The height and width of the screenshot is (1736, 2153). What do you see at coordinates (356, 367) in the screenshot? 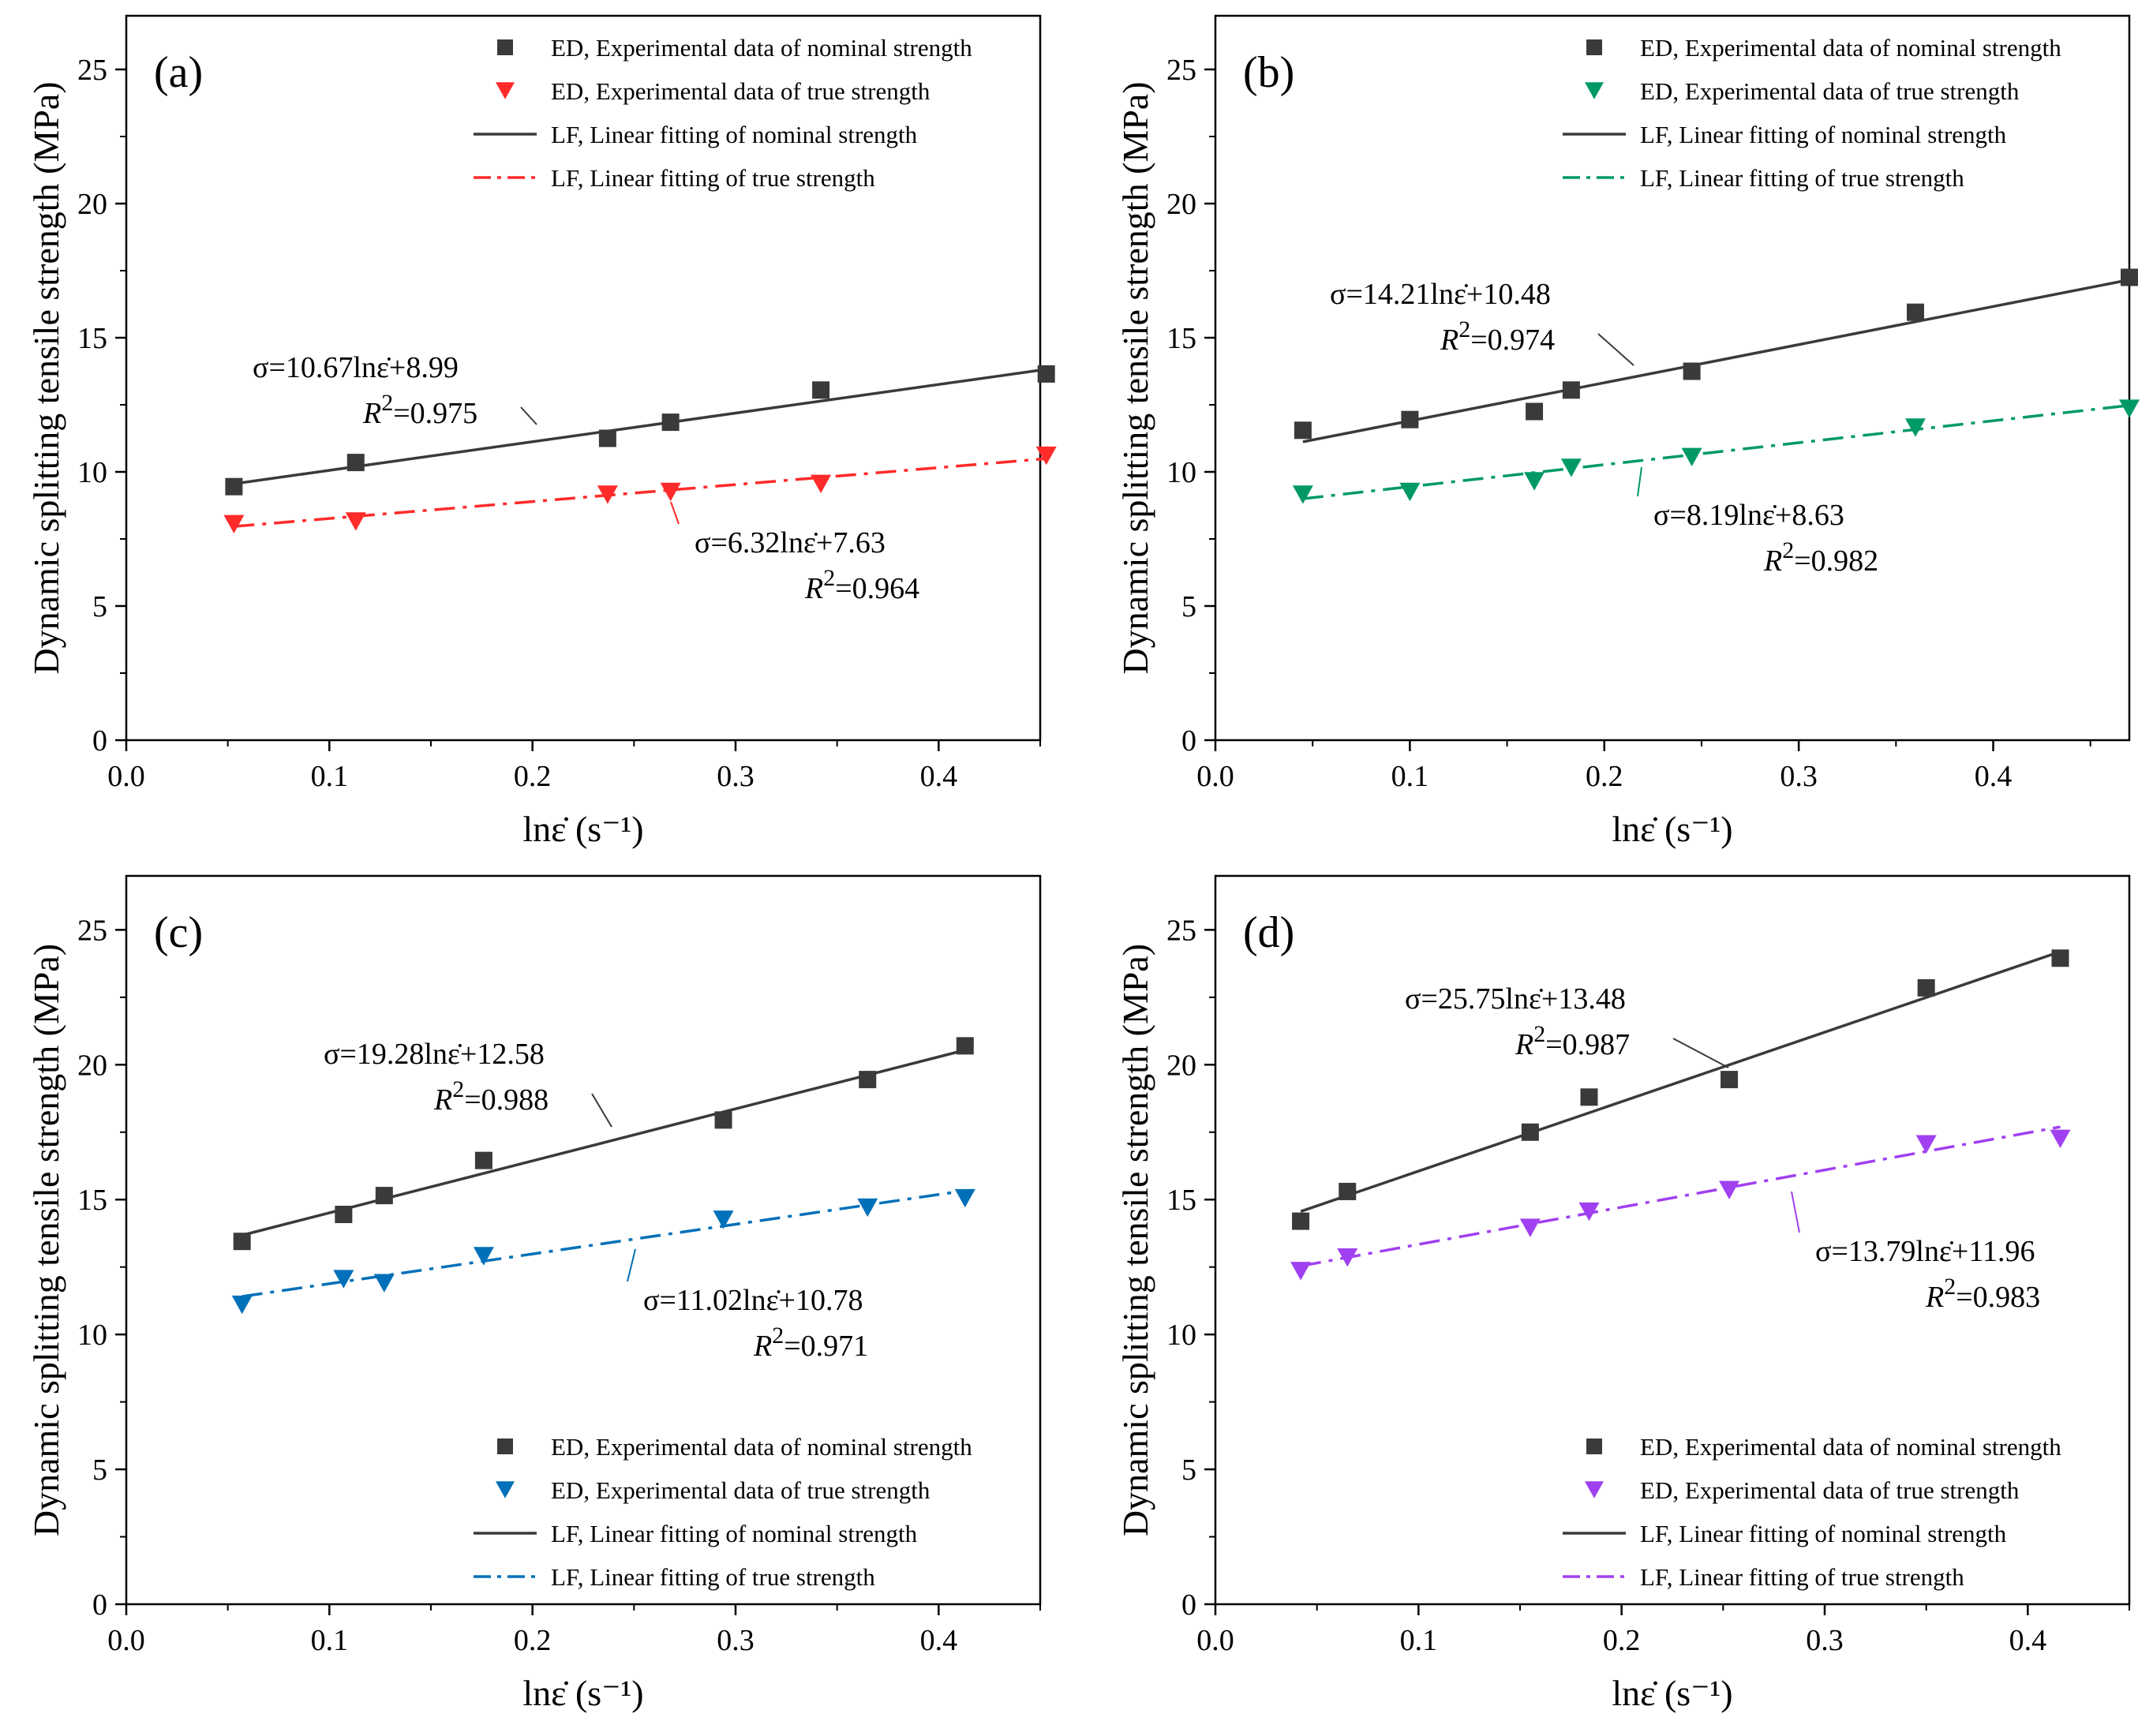
I see `fit-equation: σ=10.67lnε̇+8.99` at bounding box center [356, 367].